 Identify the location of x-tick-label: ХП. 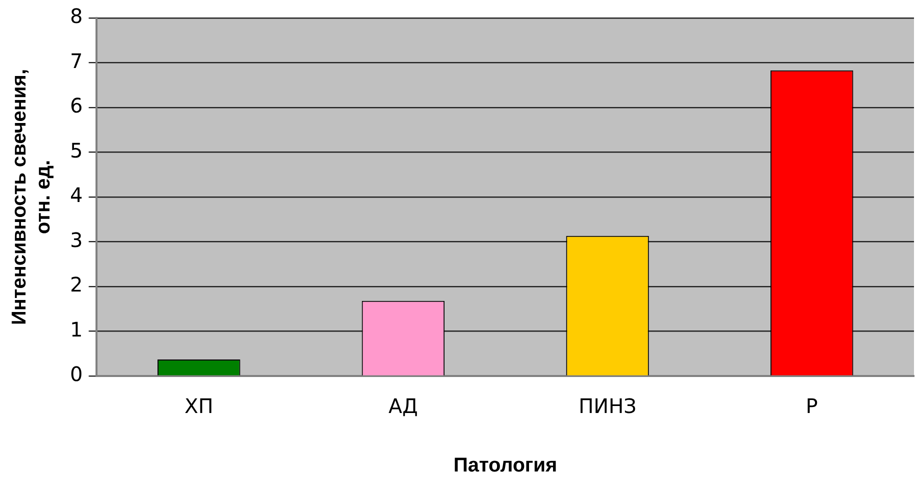
(199, 406).